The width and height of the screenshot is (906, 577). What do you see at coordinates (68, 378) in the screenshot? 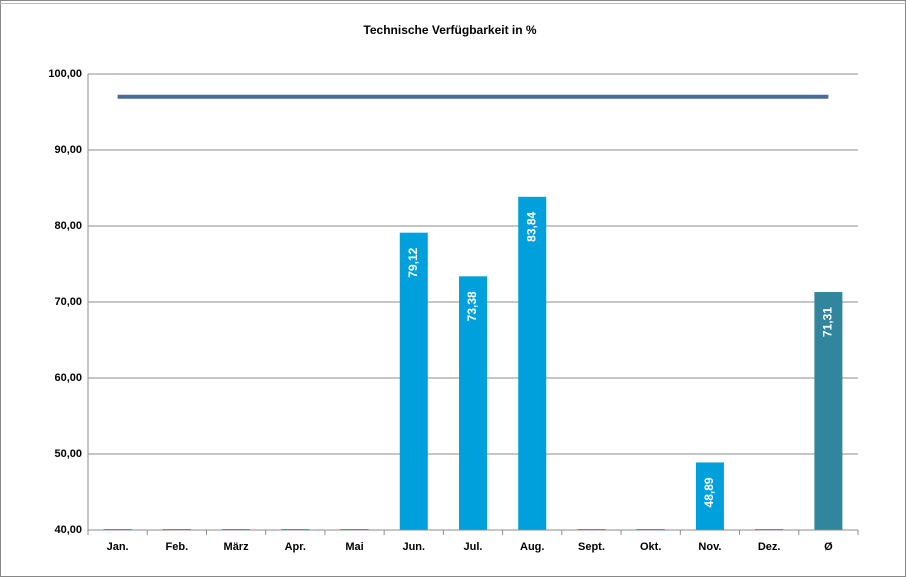
I see `y-tick-label: 60,00` at bounding box center [68, 378].